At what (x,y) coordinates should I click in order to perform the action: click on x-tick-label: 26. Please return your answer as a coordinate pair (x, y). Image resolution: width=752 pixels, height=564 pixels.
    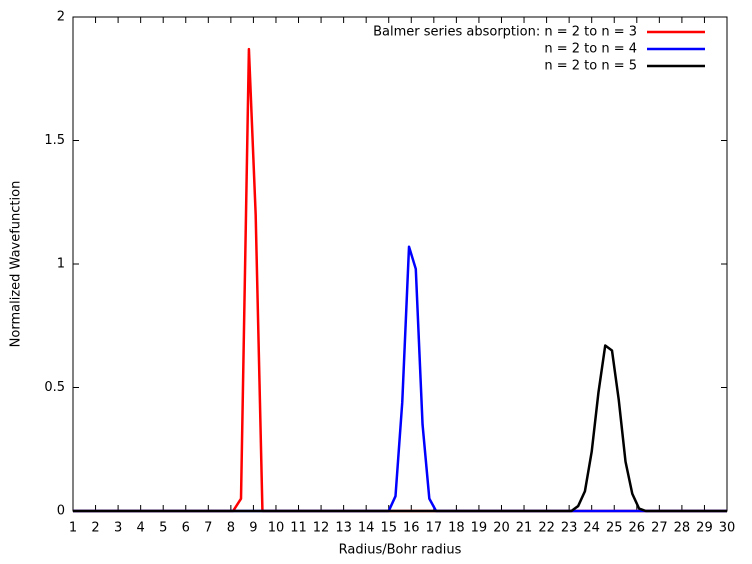
    Looking at the image, I should click on (637, 528).